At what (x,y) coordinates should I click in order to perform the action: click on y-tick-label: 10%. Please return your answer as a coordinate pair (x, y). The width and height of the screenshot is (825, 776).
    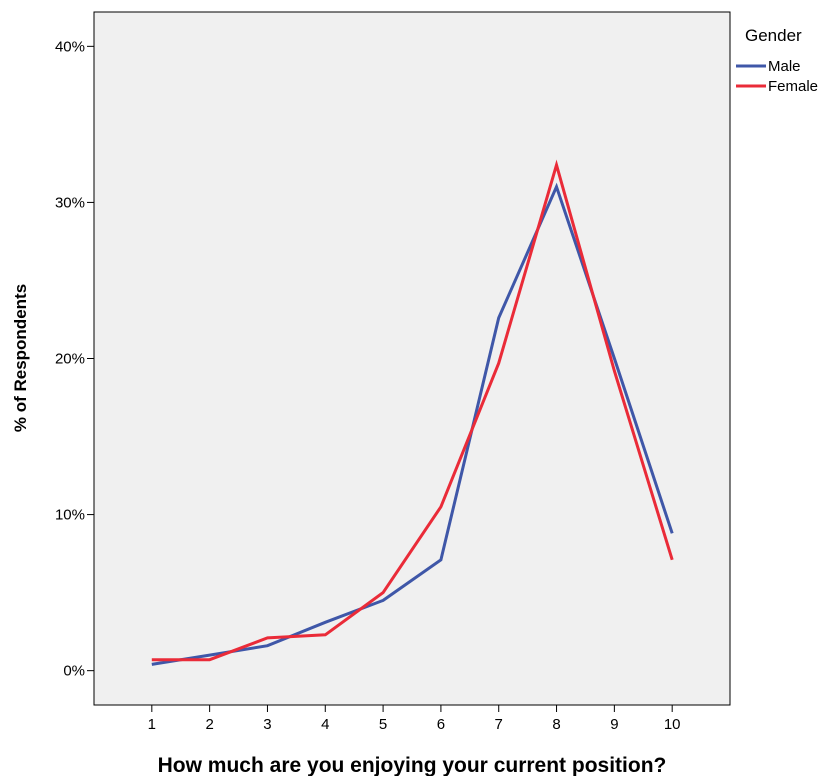
    Looking at the image, I should click on (70, 515).